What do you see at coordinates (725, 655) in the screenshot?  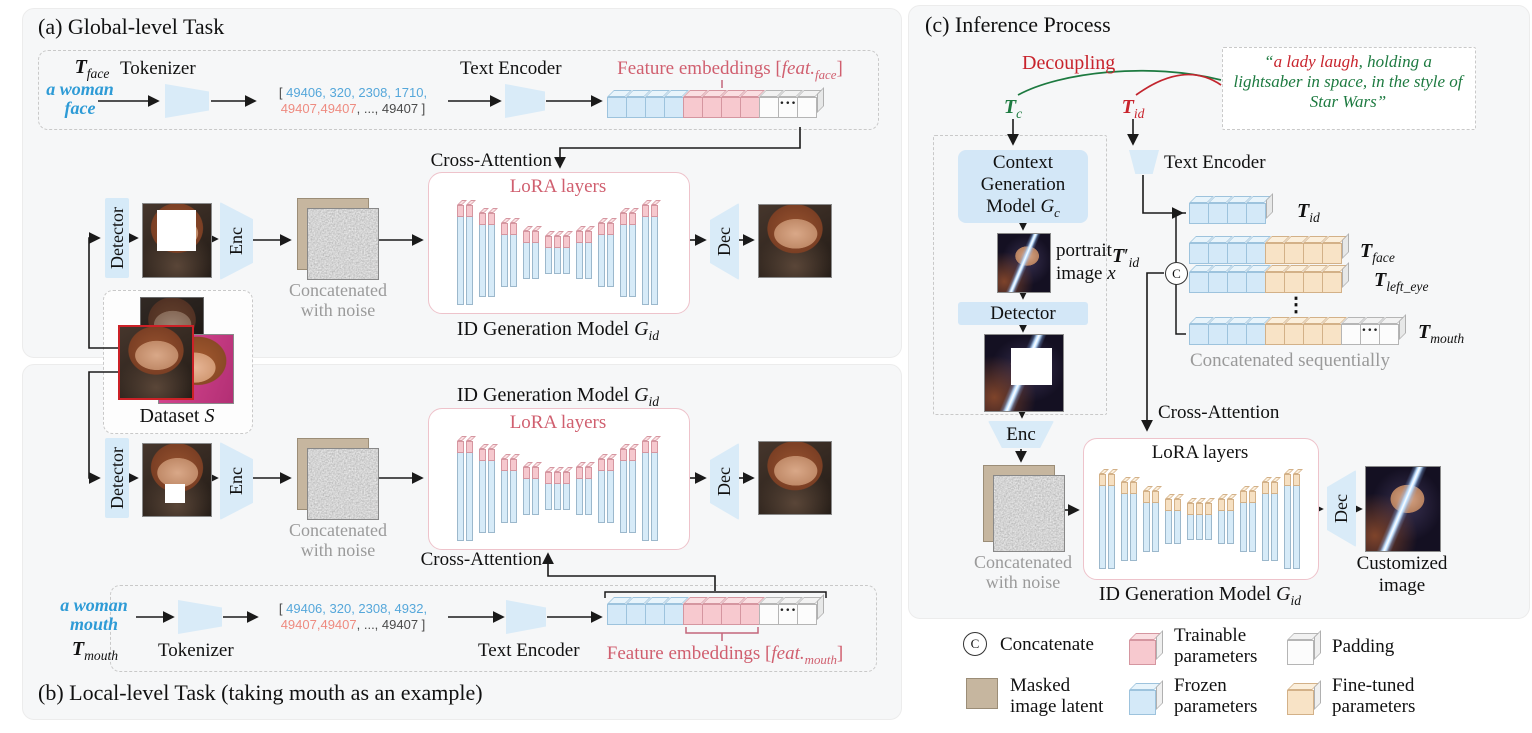 I see `feature-embeddings-label-b: Feature embeddings [feat.mouth]` at bounding box center [725, 655].